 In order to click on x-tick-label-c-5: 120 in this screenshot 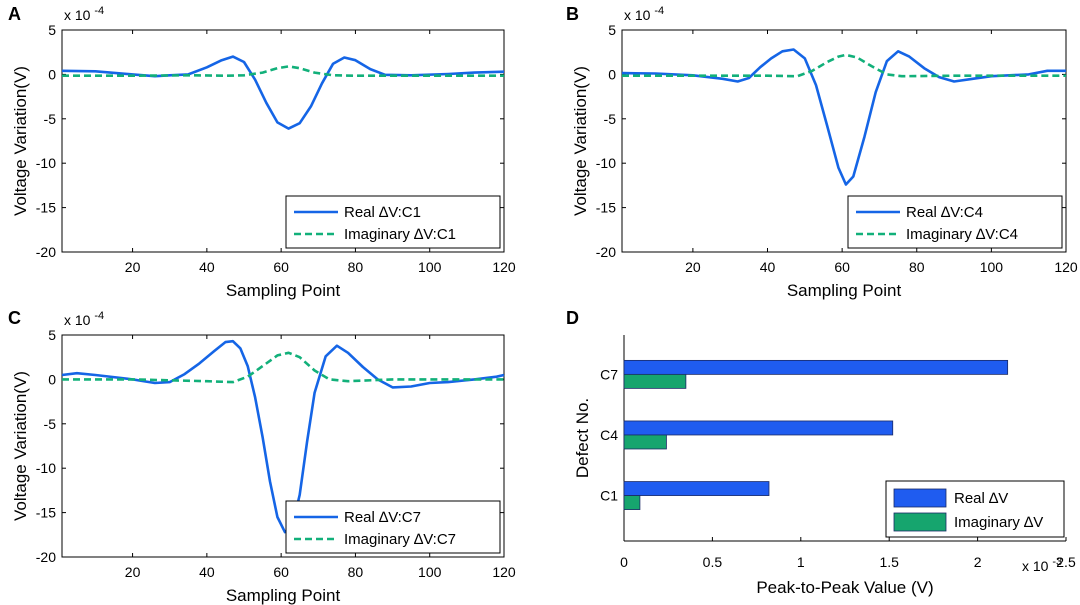, I will do `click(504, 572)`.